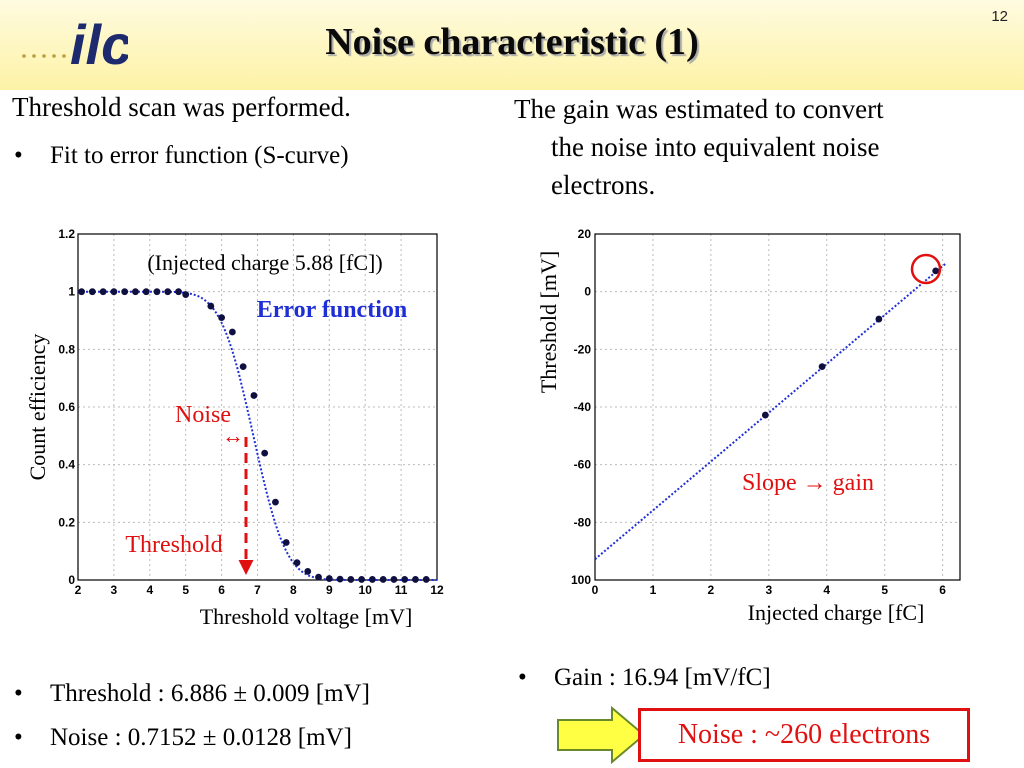 The height and width of the screenshot is (768, 1024). What do you see at coordinates (66, 234) in the screenshot?
I see `y-tick-label: 1.2` at bounding box center [66, 234].